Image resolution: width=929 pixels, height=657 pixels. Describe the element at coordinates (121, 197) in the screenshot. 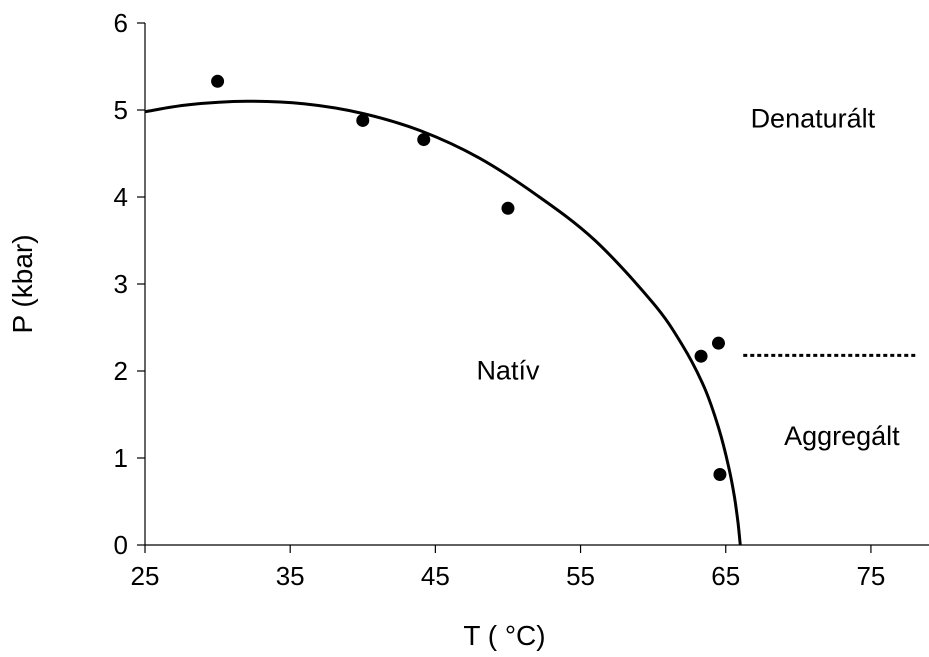

I see `y-tick-label: 4` at that location.